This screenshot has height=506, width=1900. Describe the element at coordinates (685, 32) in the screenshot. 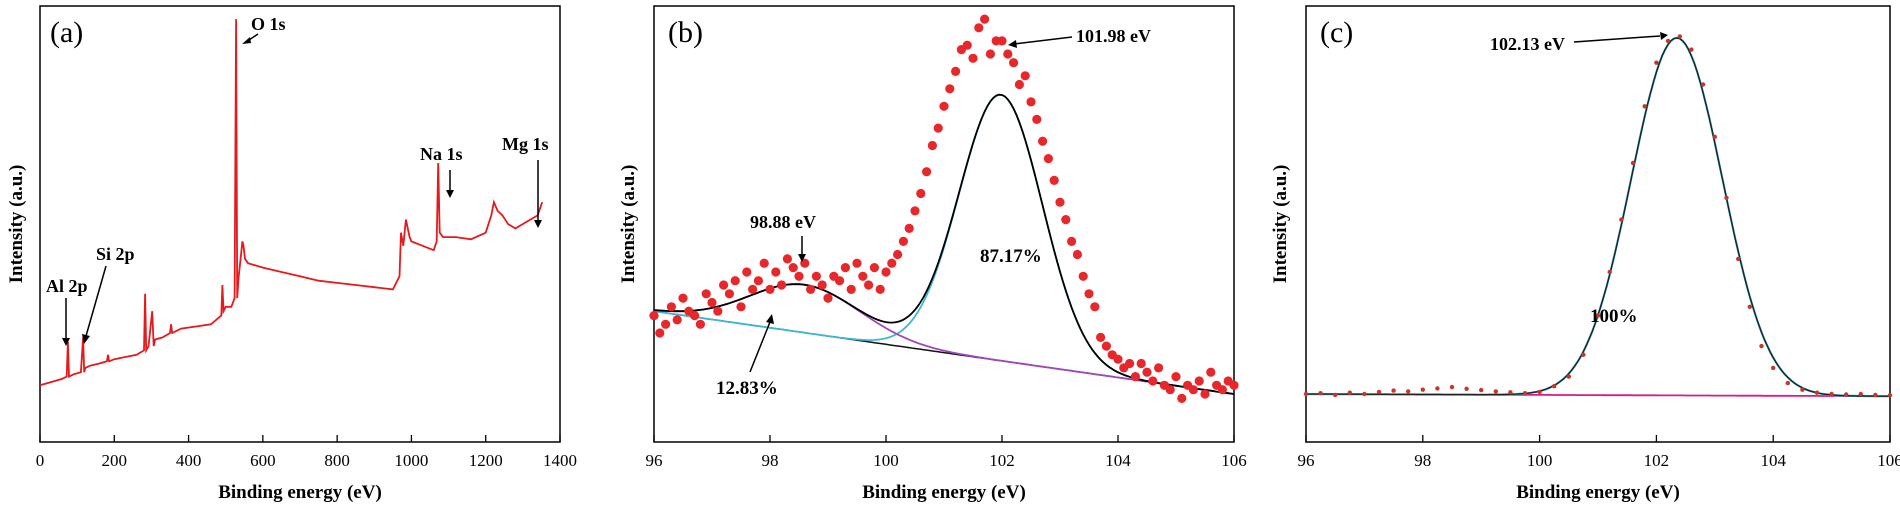

I see `panel-b-label: (b)` at that location.